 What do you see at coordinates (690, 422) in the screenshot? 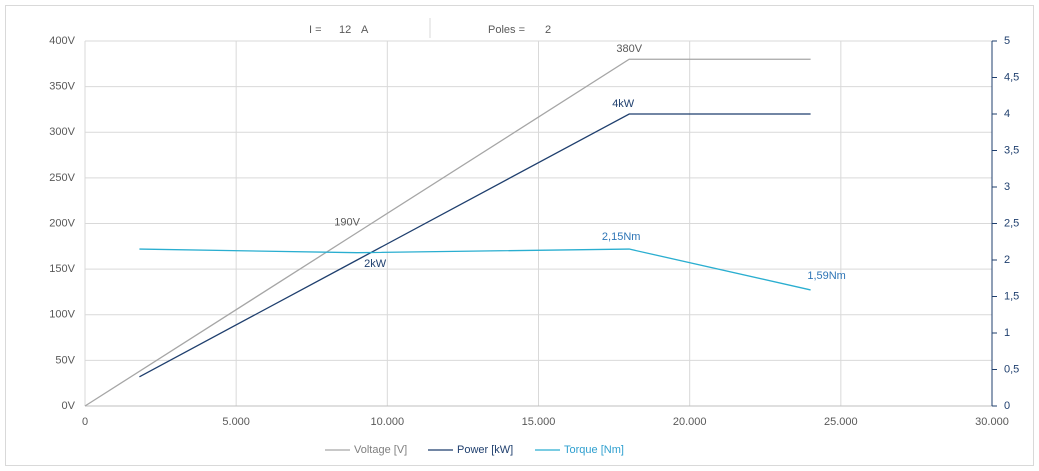
I see `x-tick-label: 20.000` at bounding box center [690, 422].